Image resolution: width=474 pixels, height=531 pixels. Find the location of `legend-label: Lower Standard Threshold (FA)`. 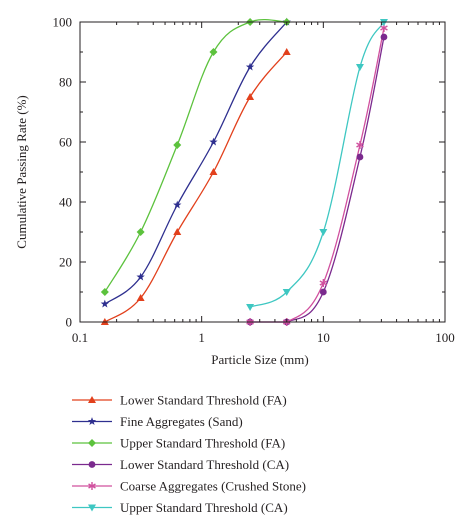

legend-label: Lower Standard Threshold (FA) is located at coordinates (203, 400).